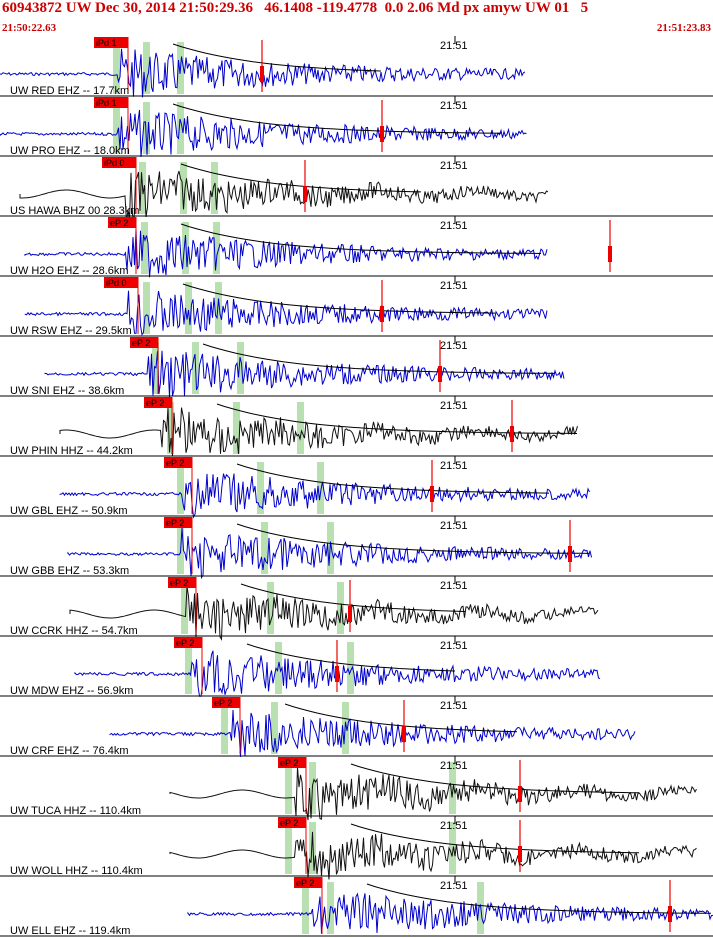 The height and width of the screenshot is (938, 713). I want to click on trace-panel: iPd 0 21:51 US HAWA BHZ 00 28.3km, so click(356, 189).